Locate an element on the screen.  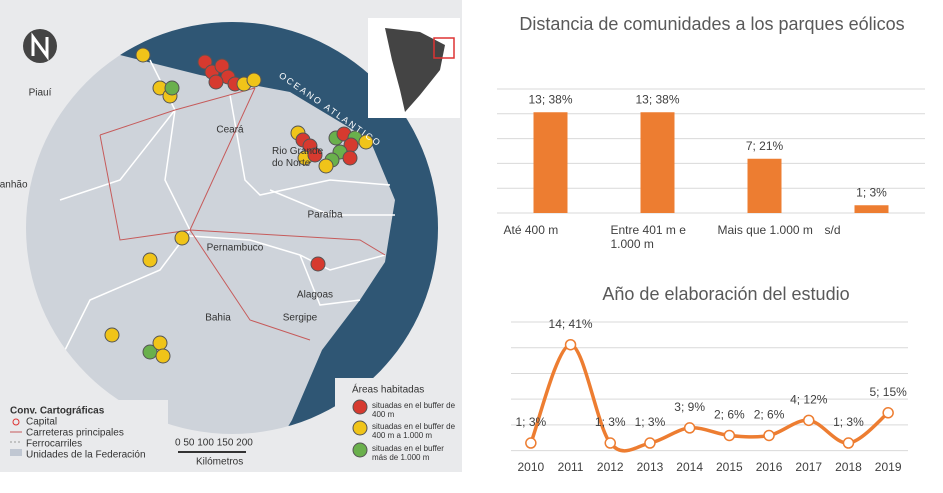
map-label: Kilómetros is located at coordinates (219, 462).